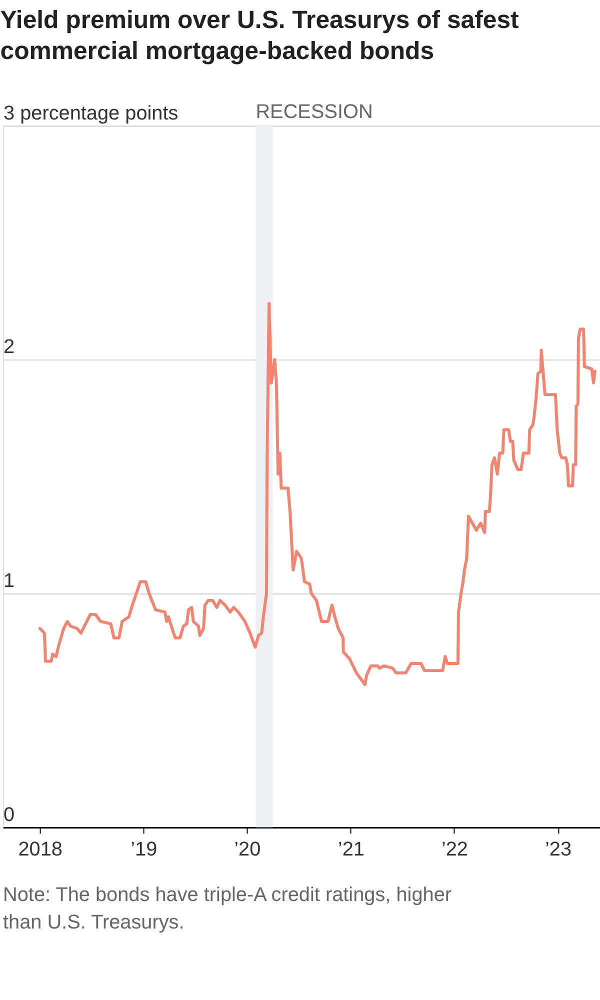  Describe the element at coordinates (314, 111) in the screenshot. I see `band-label: RECESSION` at that location.